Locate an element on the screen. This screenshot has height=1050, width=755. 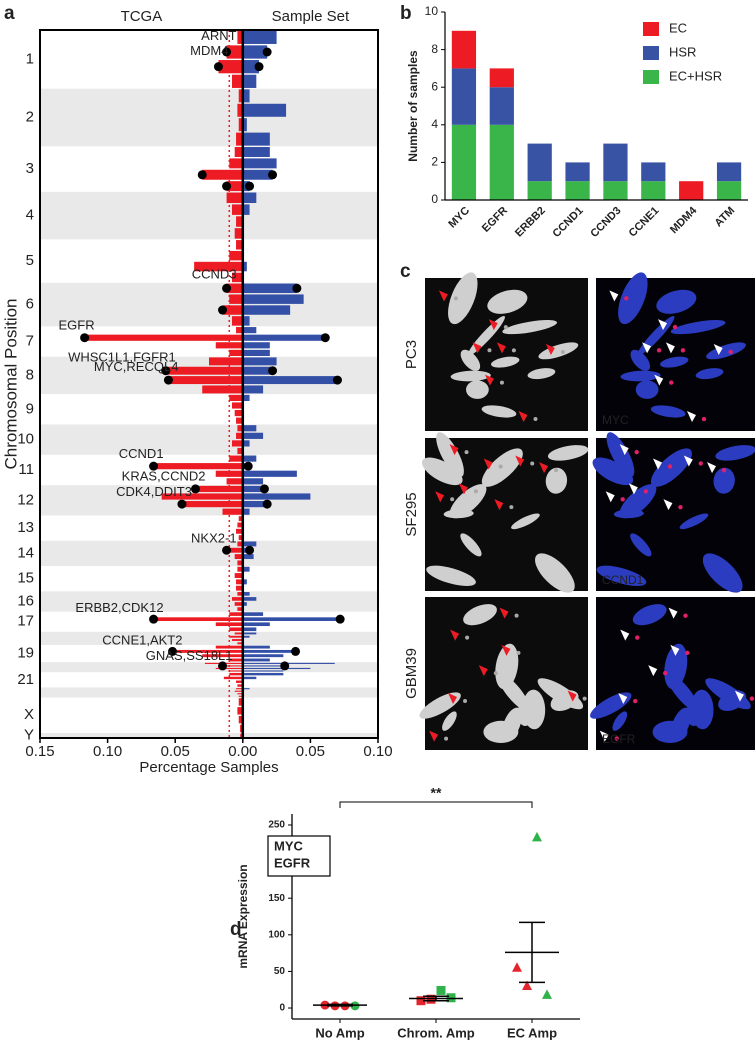
cell-line-label: SF295 is located at coordinates (411, 514).